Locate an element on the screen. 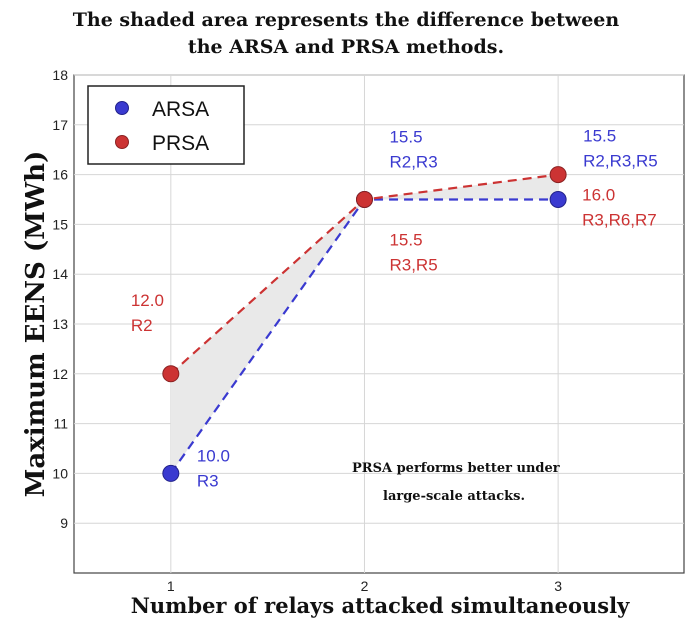 Image resolution: width=692 pixels, height=624 pixels. y-tick-label: 17 is located at coordinates (60, 125).